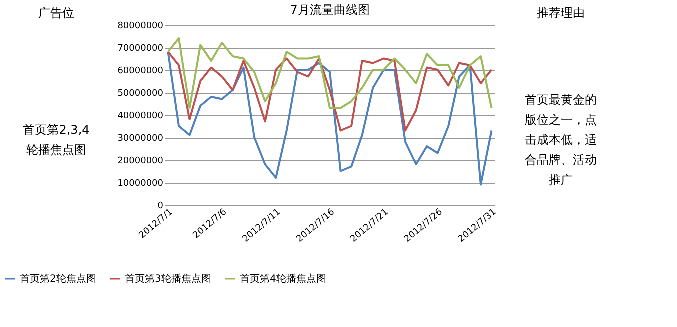 This screenshot has height=327, width=677. What do you see at coordinates (283, 279) in the screenshot?
I see `legend-label: 首页第4轮播焦点图` at bounding box center [283, 279].